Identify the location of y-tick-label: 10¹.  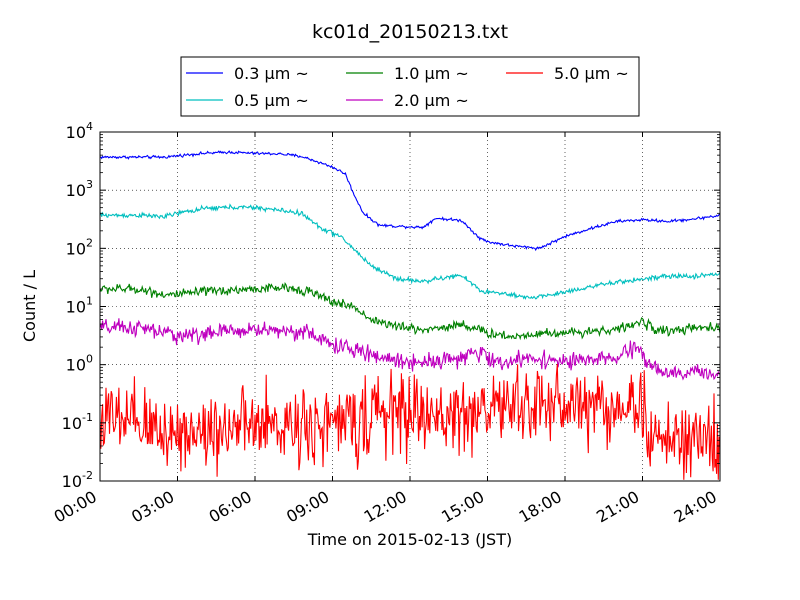
(79, 306).